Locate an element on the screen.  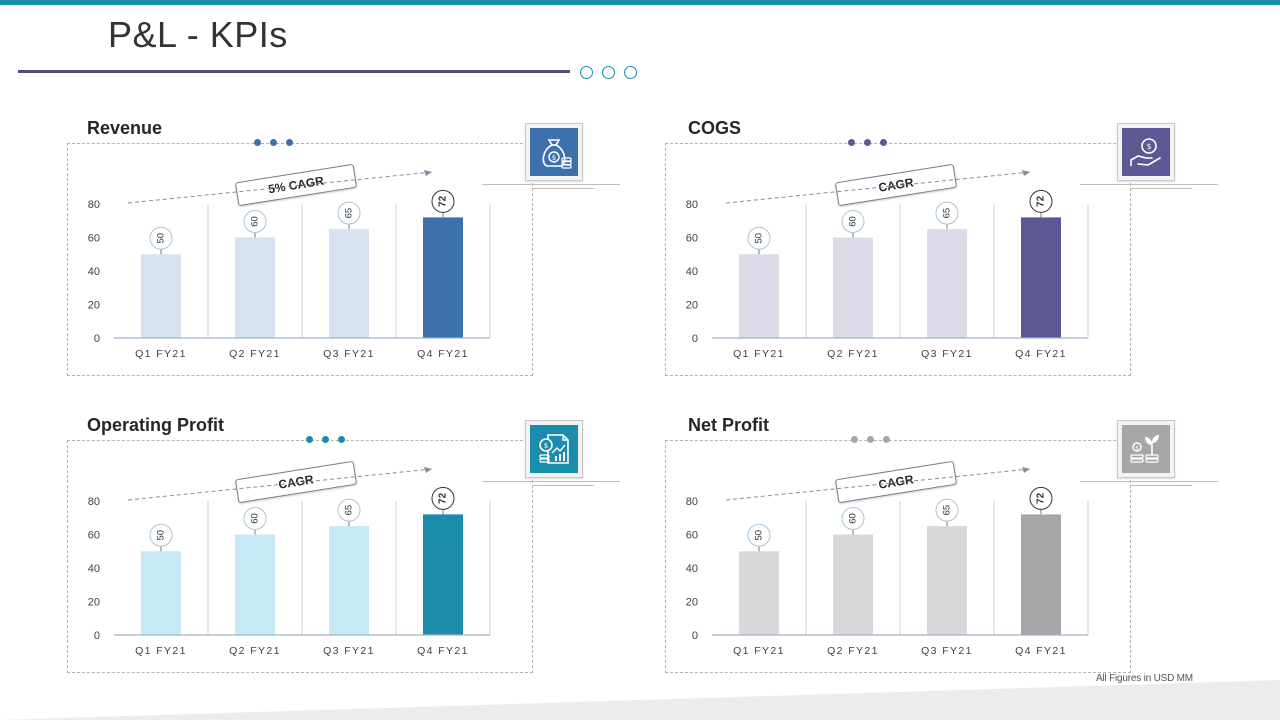
cogs-panel-title: COGS is located at coordinates (715, 128).